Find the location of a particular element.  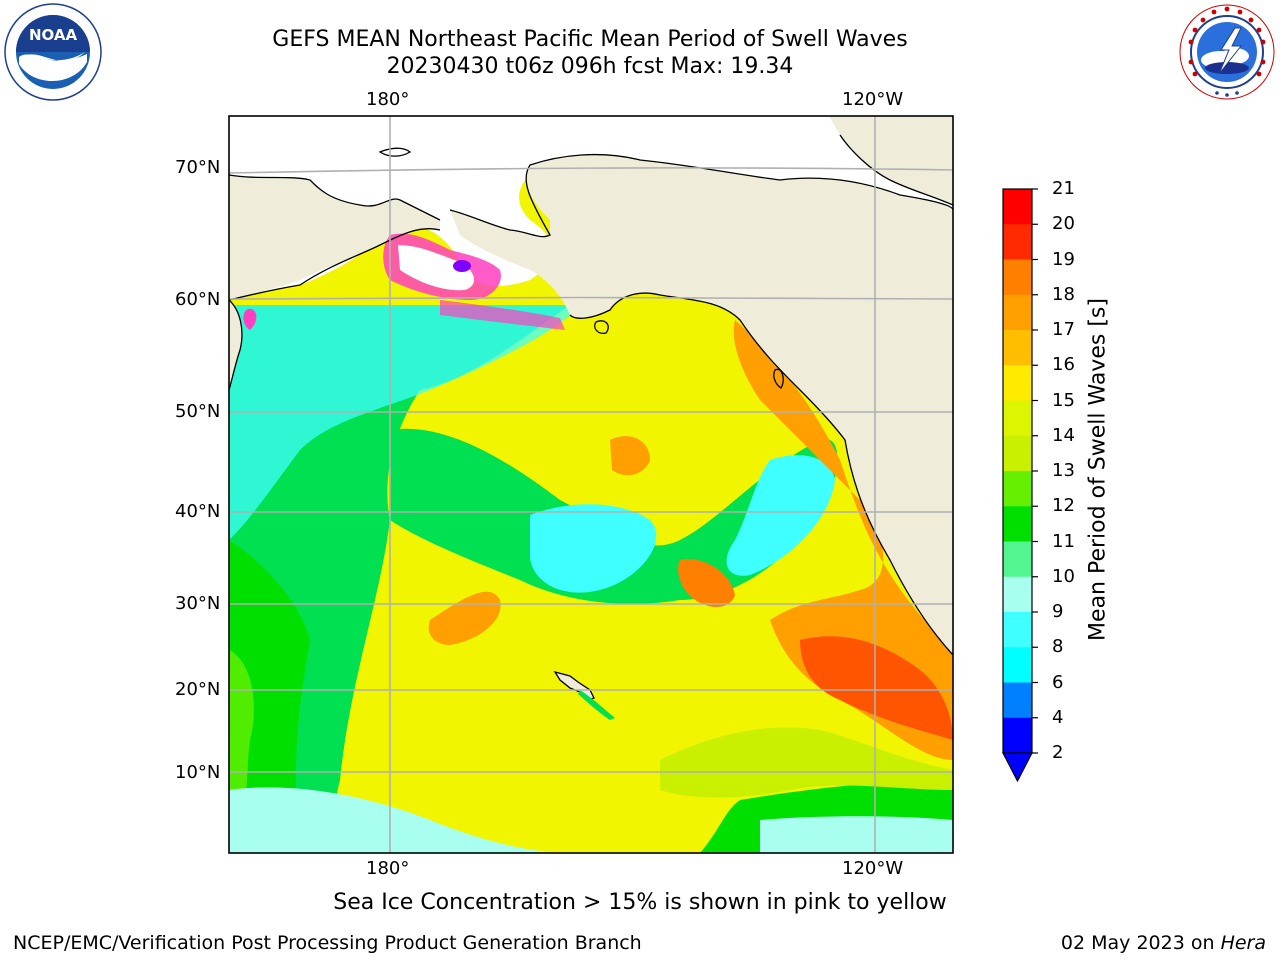

lon-label-bottom-180: 180° is located at coordinates (388, 868).